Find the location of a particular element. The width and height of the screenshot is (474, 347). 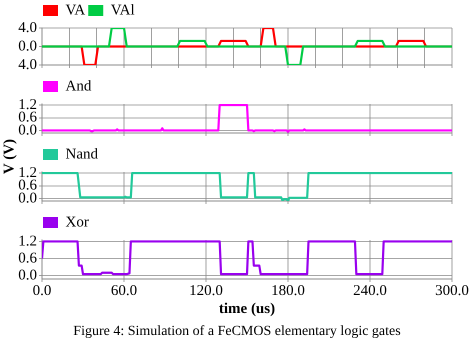

legend-label: Xor is located at coordinates (77, 222).